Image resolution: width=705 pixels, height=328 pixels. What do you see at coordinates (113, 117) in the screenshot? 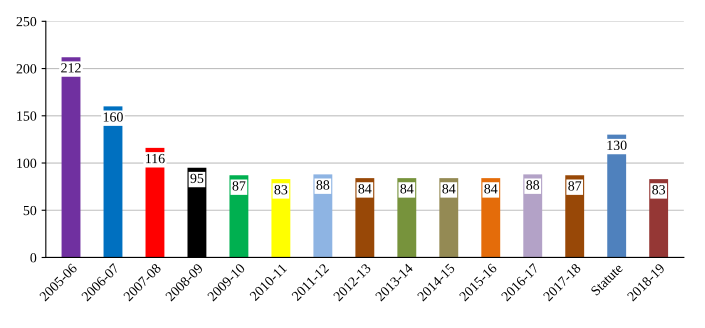
I see `data-label: 160` at bounding box center [113, 117].